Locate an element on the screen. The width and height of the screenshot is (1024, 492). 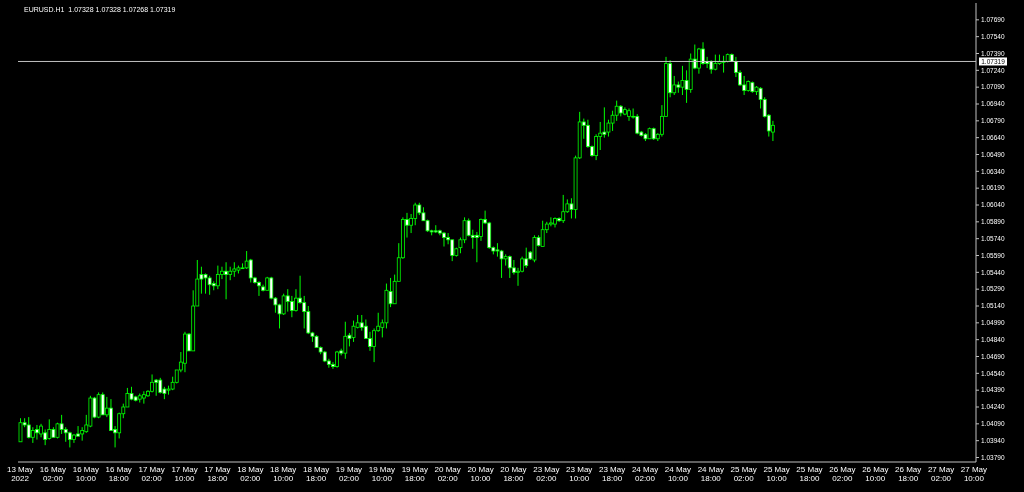
x-tick-label: 19 May 10:00 is located at coordinates (381, 474).